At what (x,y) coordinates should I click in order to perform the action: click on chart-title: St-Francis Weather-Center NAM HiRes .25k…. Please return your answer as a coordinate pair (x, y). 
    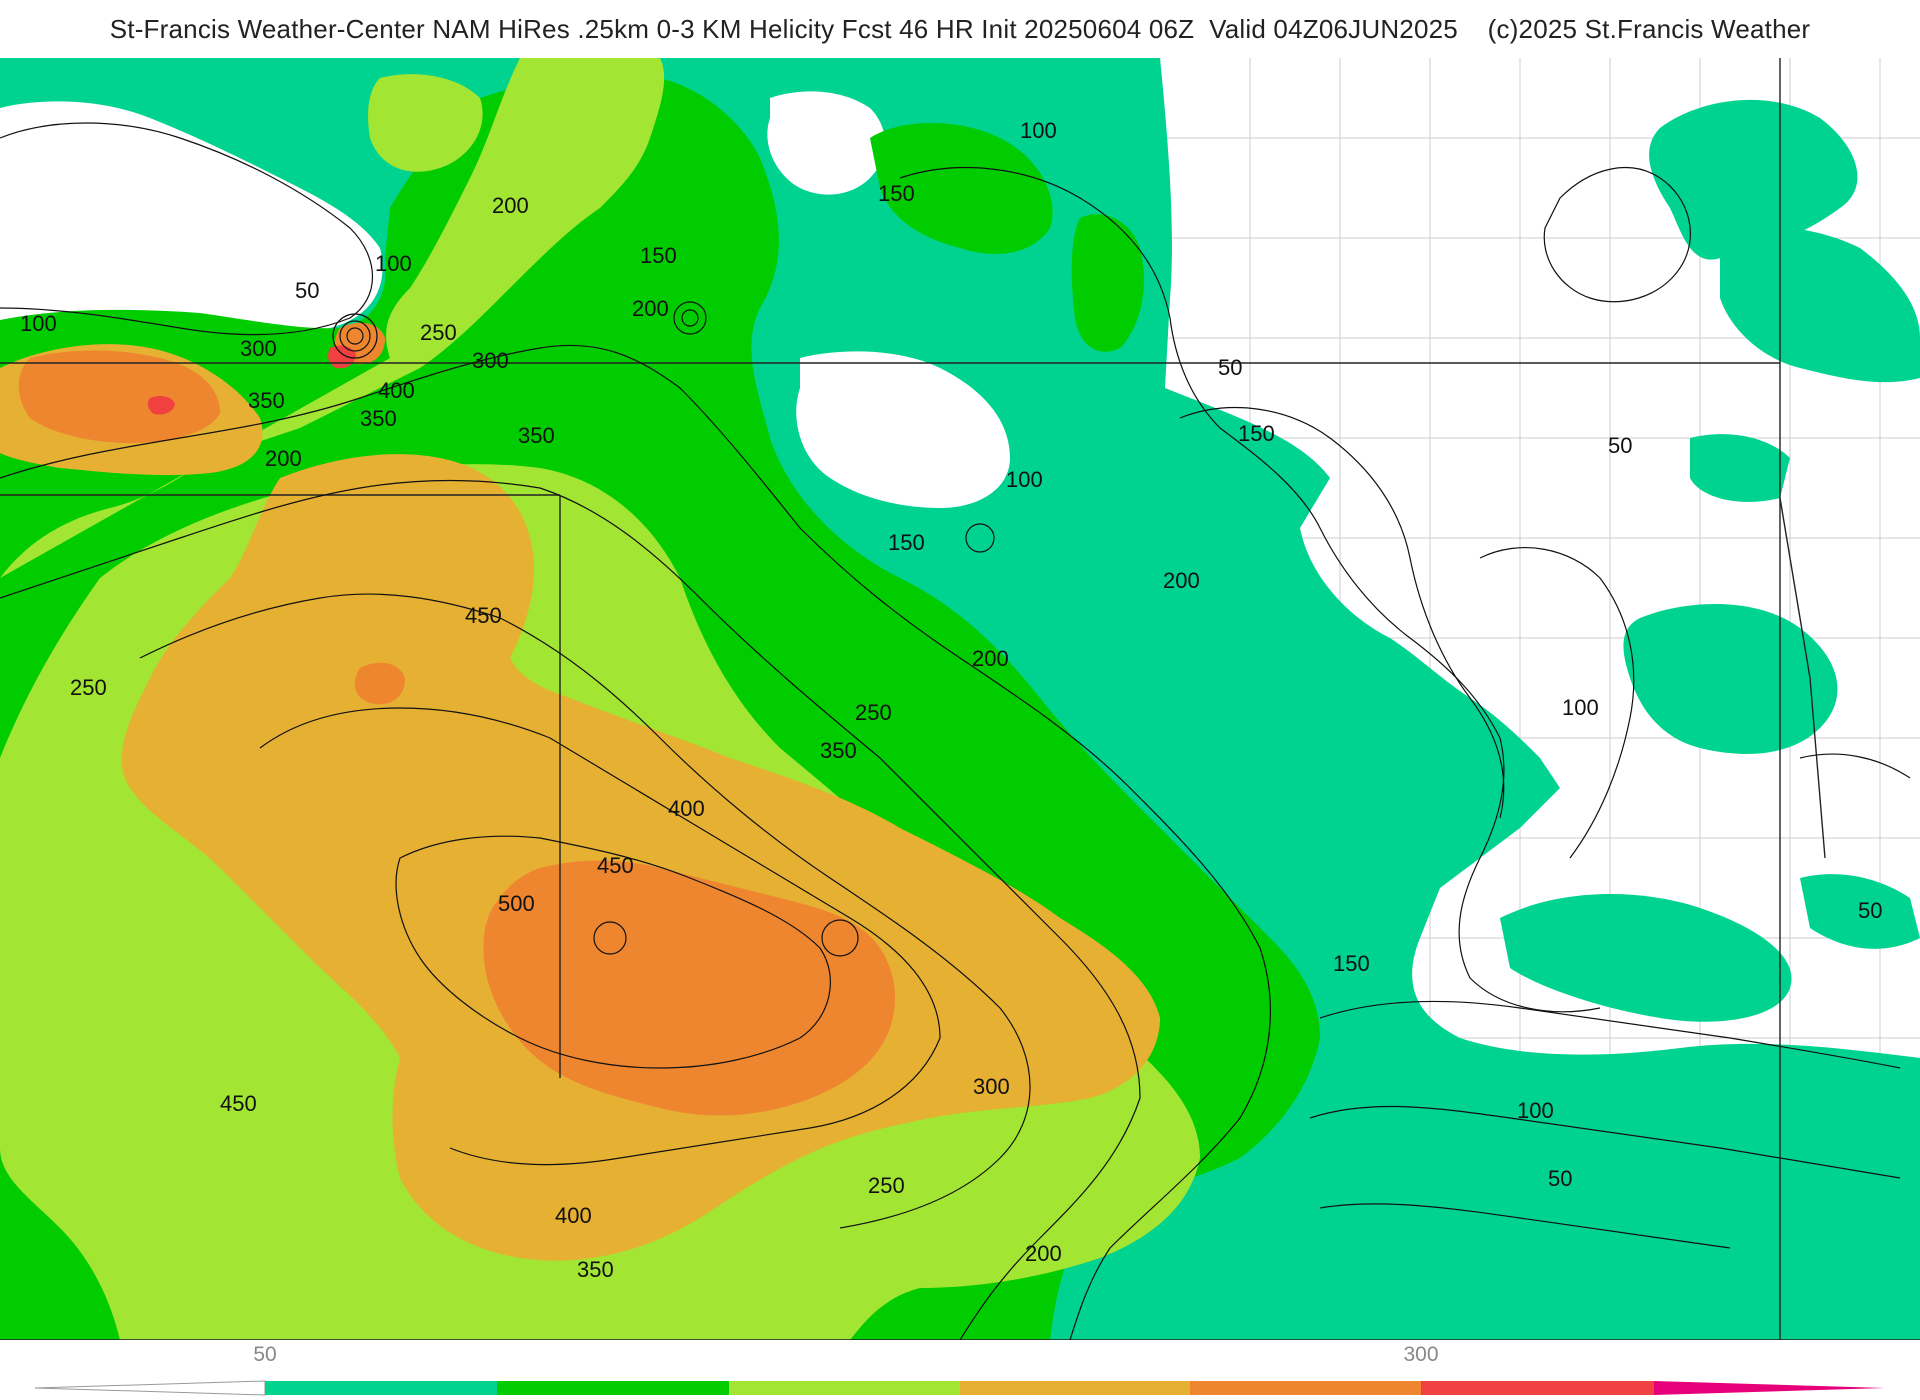
    Looking at the image, I should click on (960, 29).